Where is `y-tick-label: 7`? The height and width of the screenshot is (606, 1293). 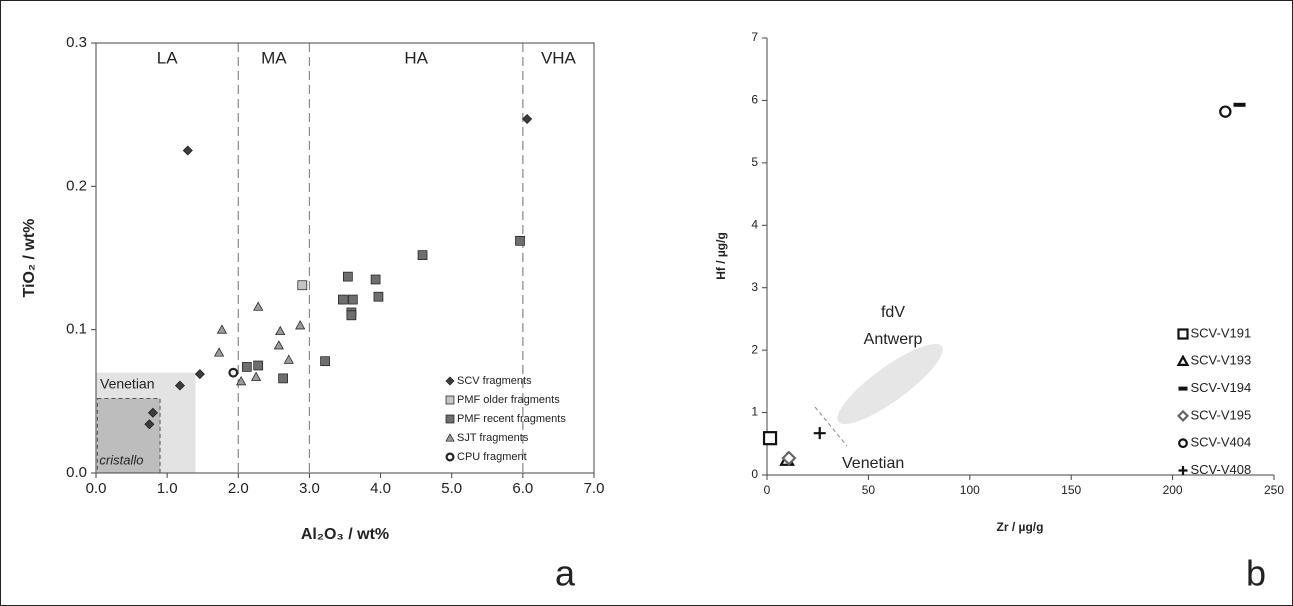 y-tick-label: 7 is located at coordinates (754, 37).